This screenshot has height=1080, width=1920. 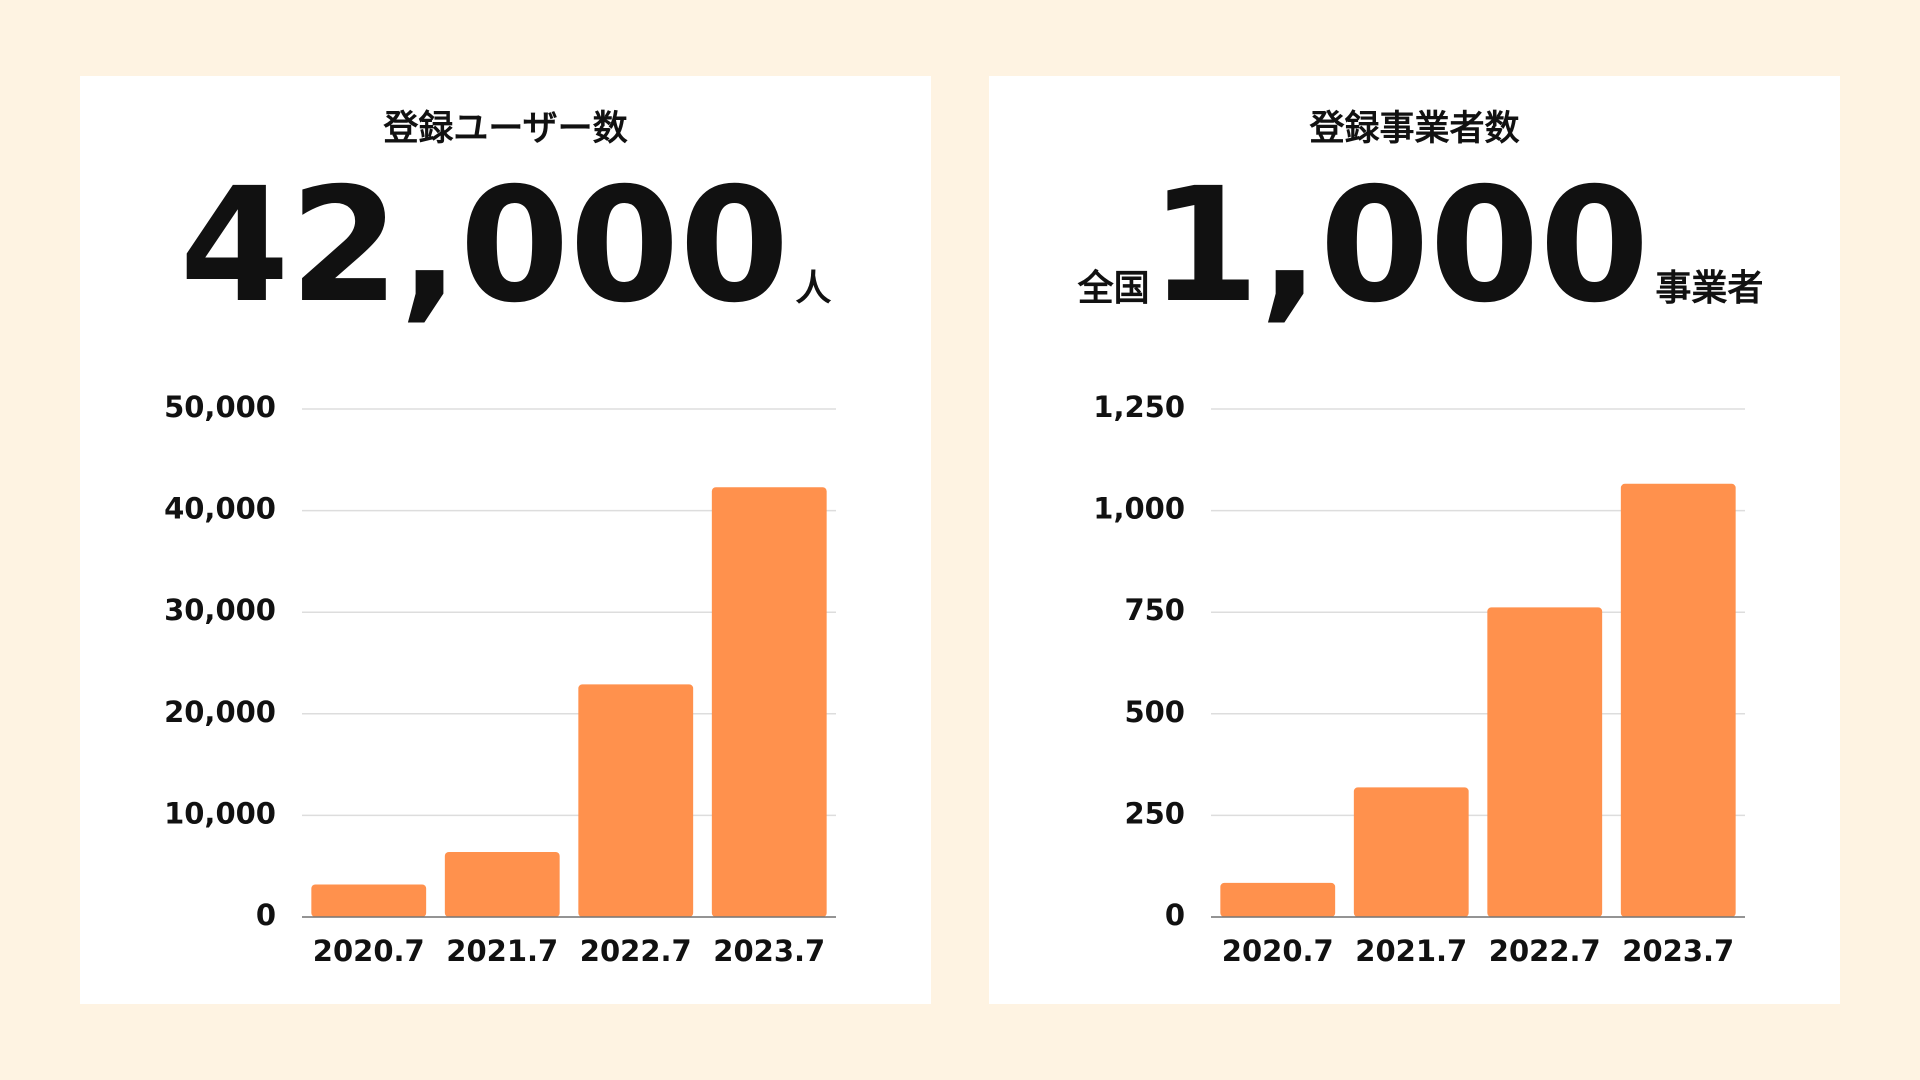 What do you see at coordinates (220, 813) in the screenshot?
I see `y-tick-label: 10,000` at bounding box center [220, 813].